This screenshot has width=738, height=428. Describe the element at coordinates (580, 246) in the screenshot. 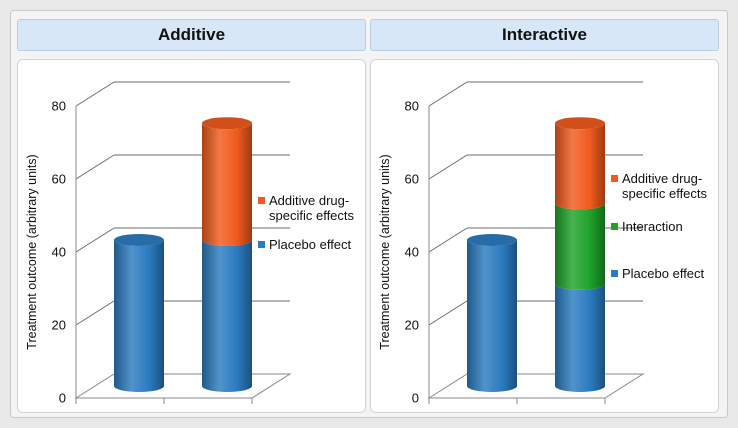

I see `bar-segment-interaction` at that location.